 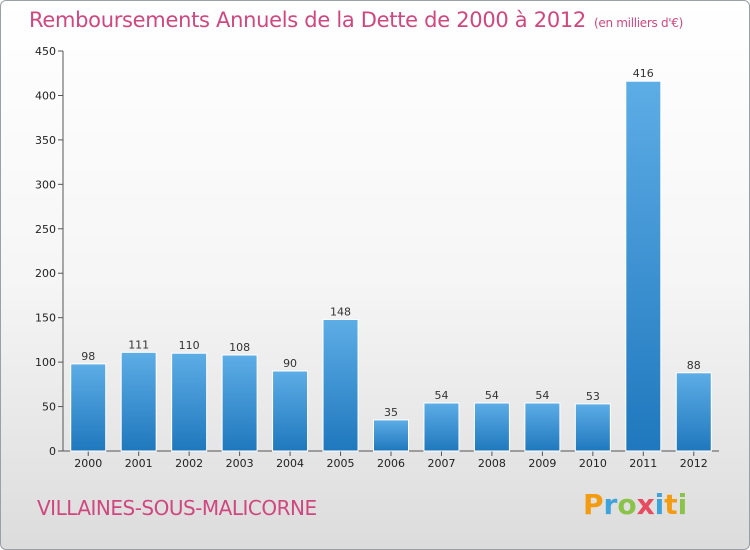 I want to click on x-tick-label: 2008, so click(x=492, y=463).